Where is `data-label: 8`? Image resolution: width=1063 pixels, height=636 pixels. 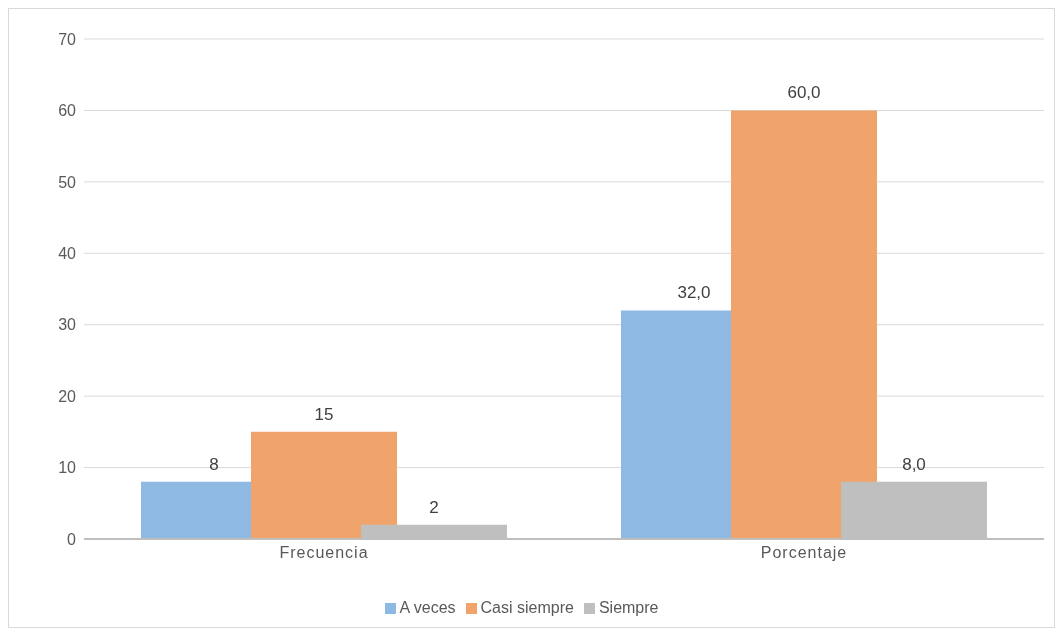 data-label: 8 is located at coordinates (214, 464).